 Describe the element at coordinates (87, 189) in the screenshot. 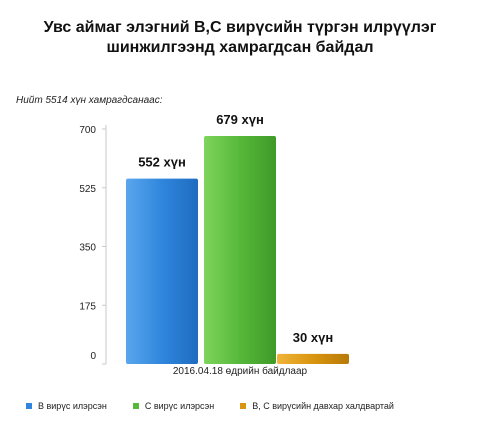

I see `y-tick-label: 525` at that location.